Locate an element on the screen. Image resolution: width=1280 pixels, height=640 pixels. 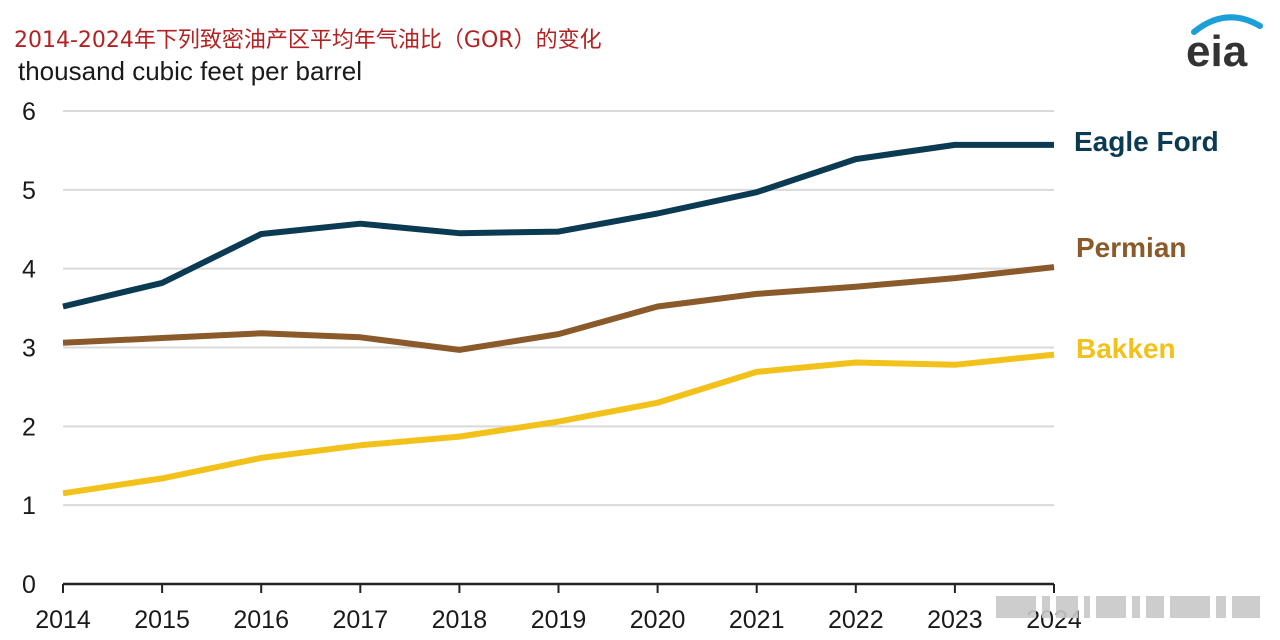
logo-text: eia is located at coordinates (1217, 49).